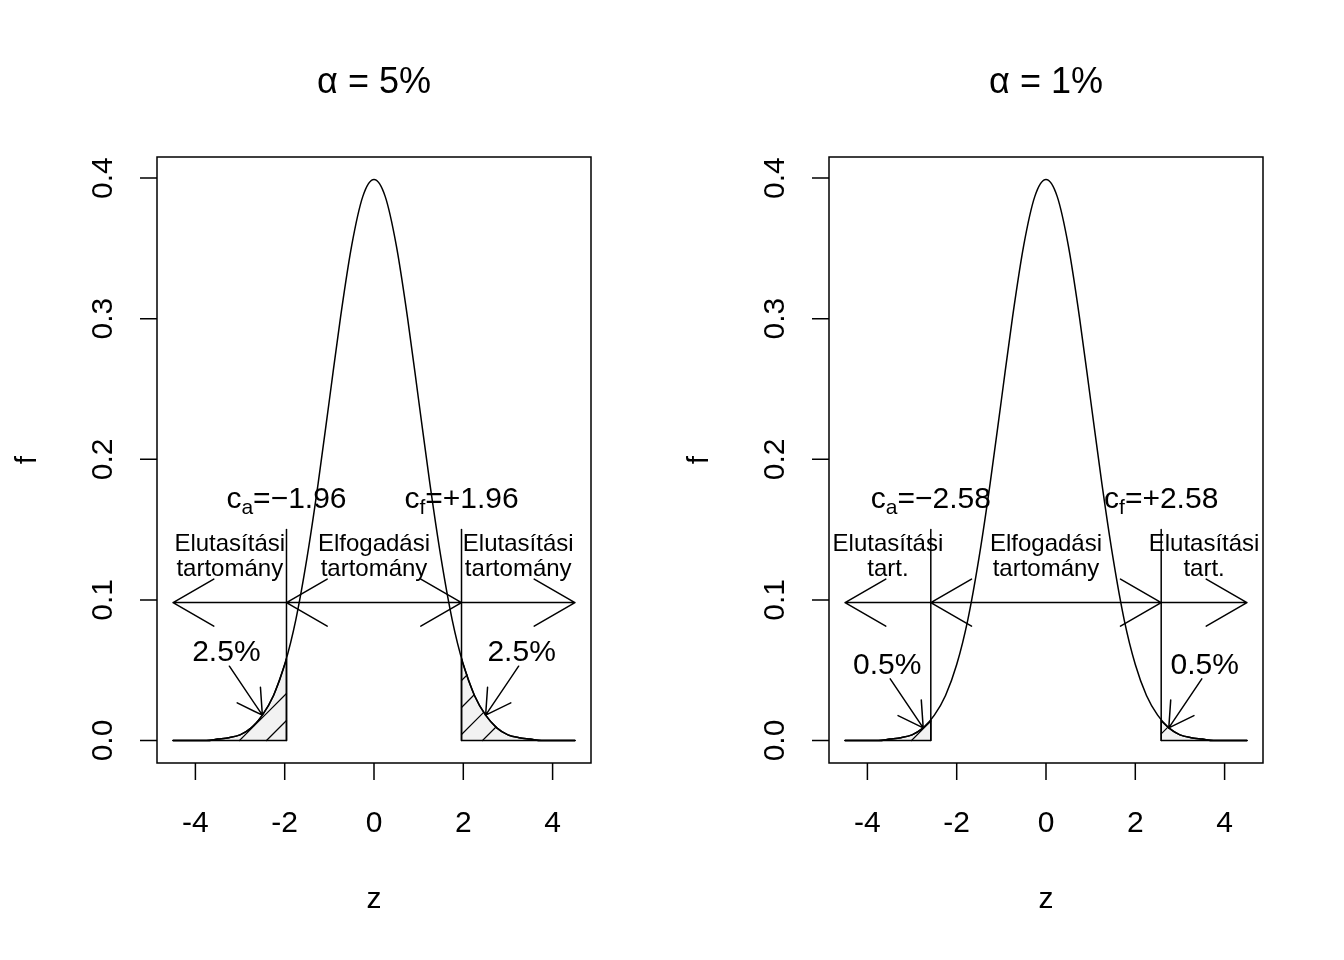 The image size is (1344, 960). Describe the element at coordinates (1046, 80) in the screenshot. I see `chart-title: α = 1%` at that location.